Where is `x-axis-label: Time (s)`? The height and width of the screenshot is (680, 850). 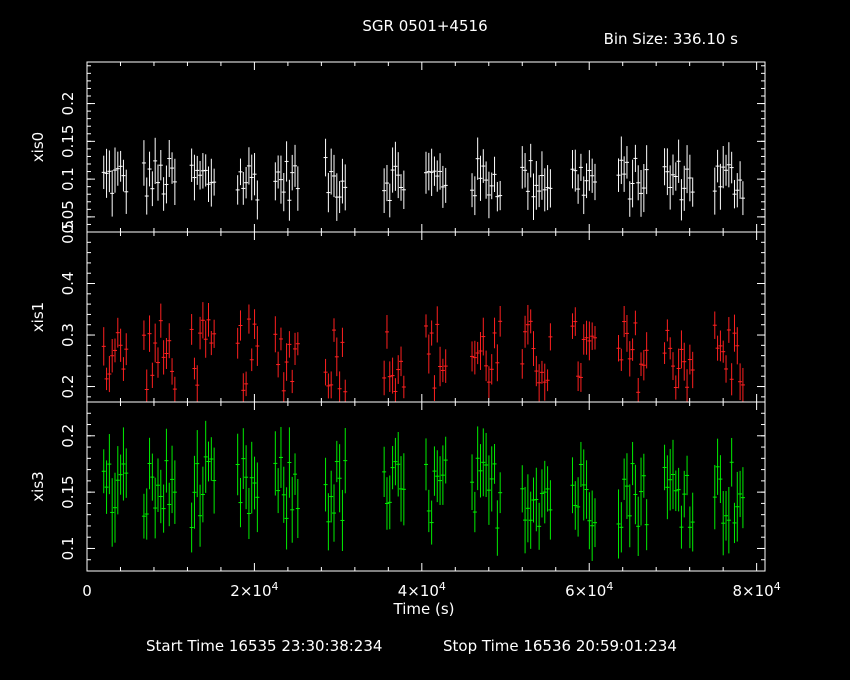
x-axis-label: Time (s) is located at coordinates (424, 609).